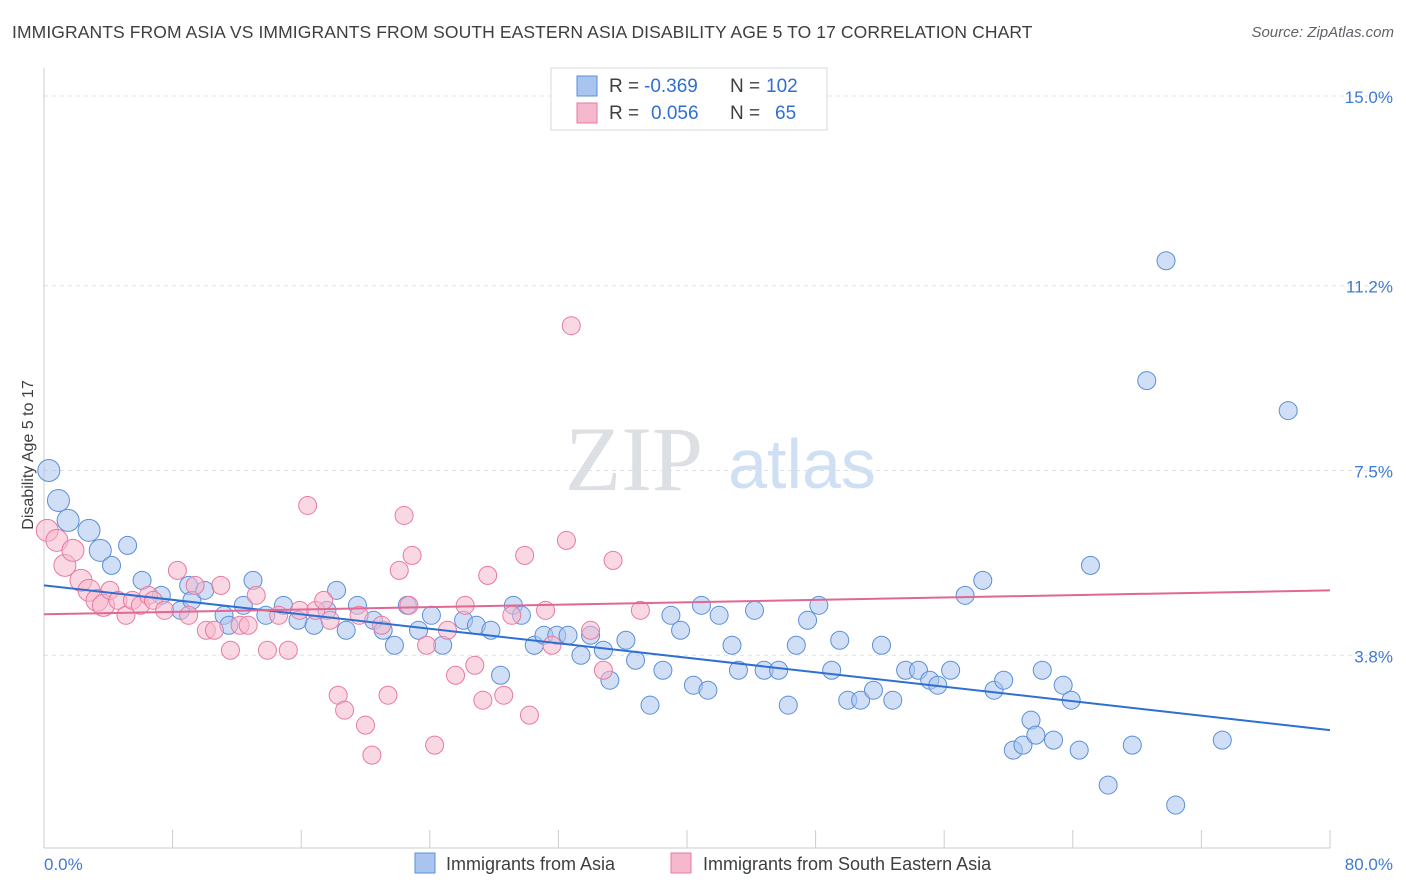 The image size is (1406, 892). What do you see at coordinates (689, 99) in the screenshot?
I see `stats-legend: R = -0.369 N = 102 R = 0.056 N = 65` at bounding box center [689, 99].